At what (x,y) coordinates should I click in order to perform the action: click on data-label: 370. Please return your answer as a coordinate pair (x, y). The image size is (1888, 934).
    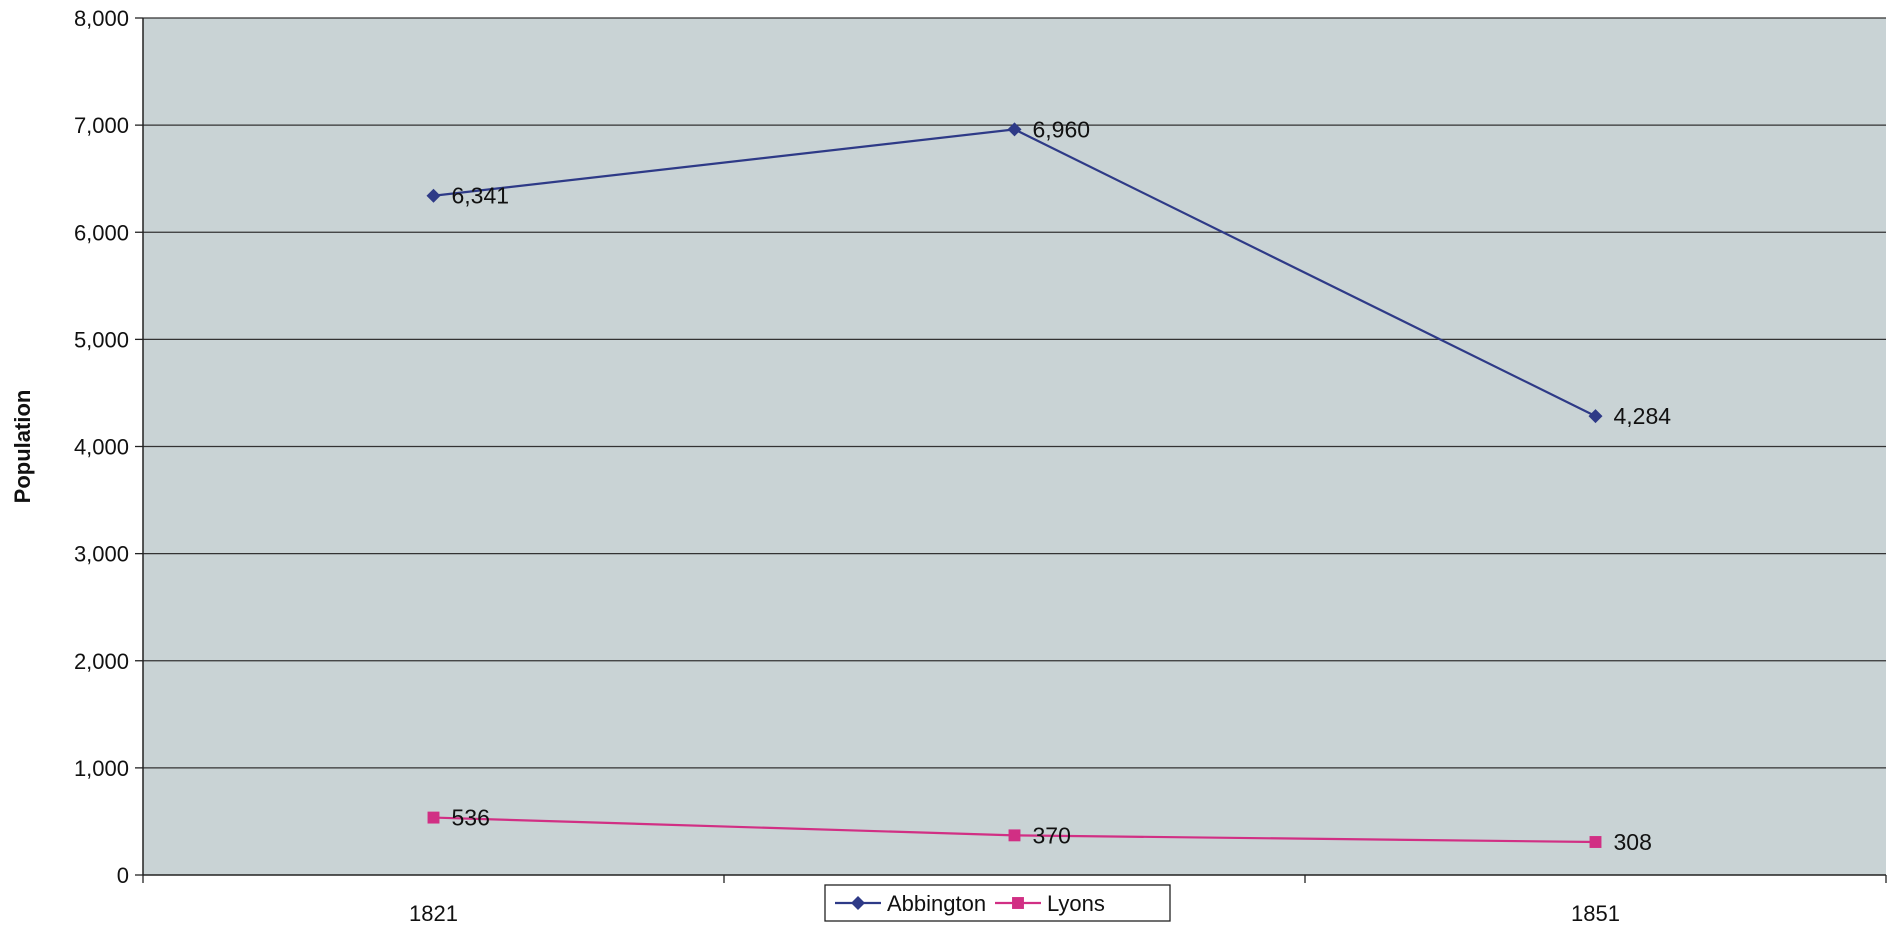
    Looking at the image, I should click on (1052, 835).